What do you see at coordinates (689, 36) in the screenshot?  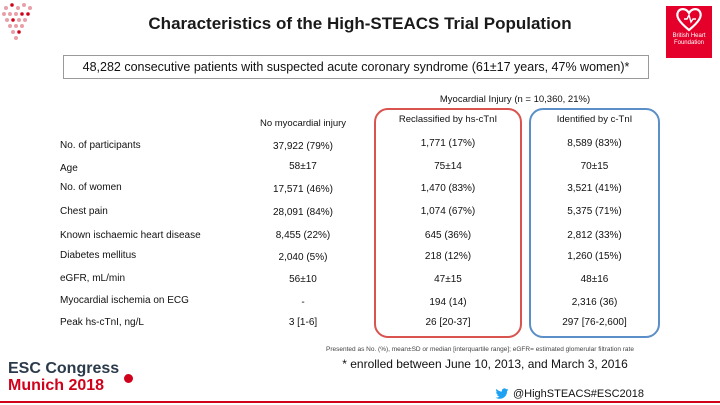 I see `bhf-logo-line1: British Heart` at bounding box center [689, 36].